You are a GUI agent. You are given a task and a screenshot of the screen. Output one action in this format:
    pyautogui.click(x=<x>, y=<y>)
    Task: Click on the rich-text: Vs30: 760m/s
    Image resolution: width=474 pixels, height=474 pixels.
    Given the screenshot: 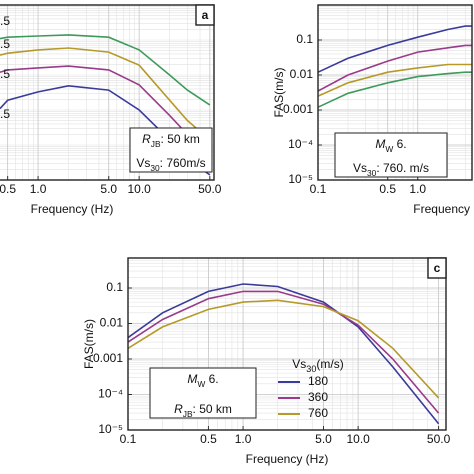 What is the action you would take?
    pyautogui.click(x=170, y=164)
    